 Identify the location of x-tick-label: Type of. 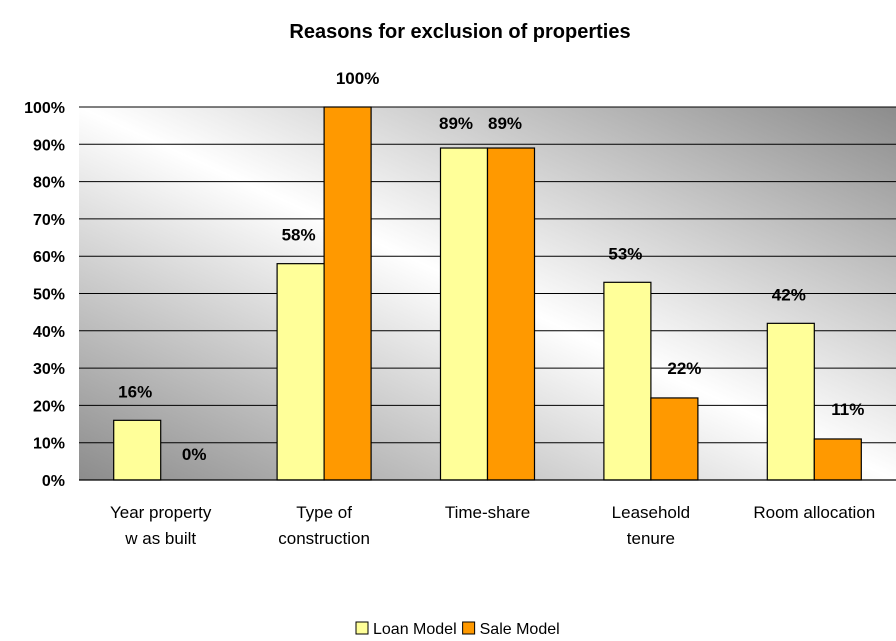
(324, 512).